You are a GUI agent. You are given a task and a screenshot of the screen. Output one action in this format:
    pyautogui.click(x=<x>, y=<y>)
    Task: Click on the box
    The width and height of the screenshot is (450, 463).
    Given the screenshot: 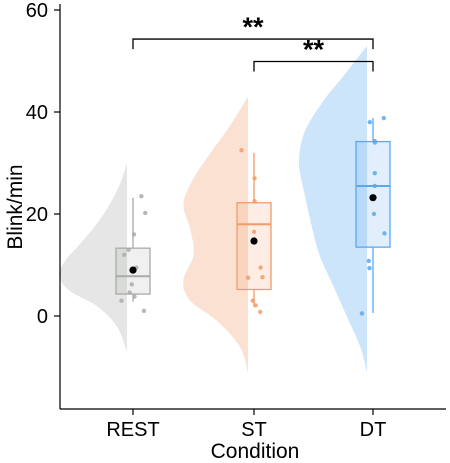 What is the action you would take?
    pyautogui.click(x=254, y=246)
    